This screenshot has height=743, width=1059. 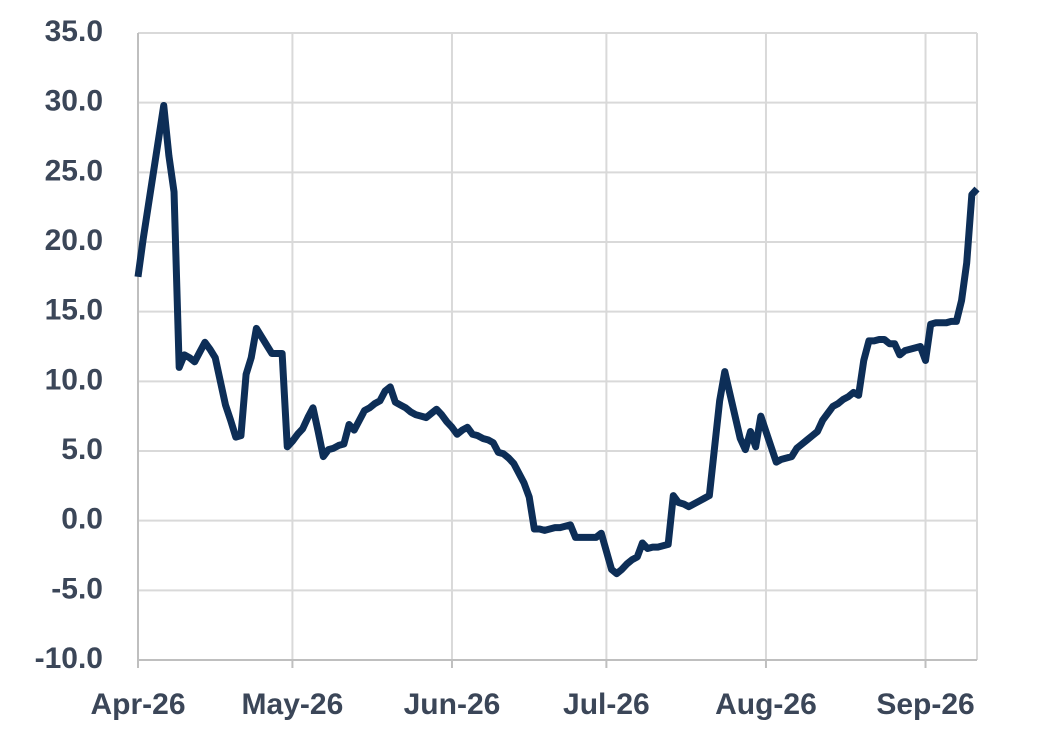 I want to click on y-tick-label: 0.0, so click(x=82, y=519).